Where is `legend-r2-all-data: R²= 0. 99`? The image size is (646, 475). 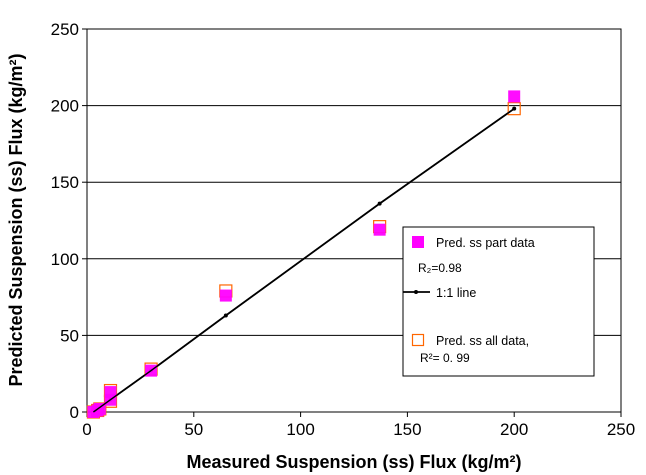
legend-r2-all-data: R²= 0. 99 is located at coordinates (445, 358).